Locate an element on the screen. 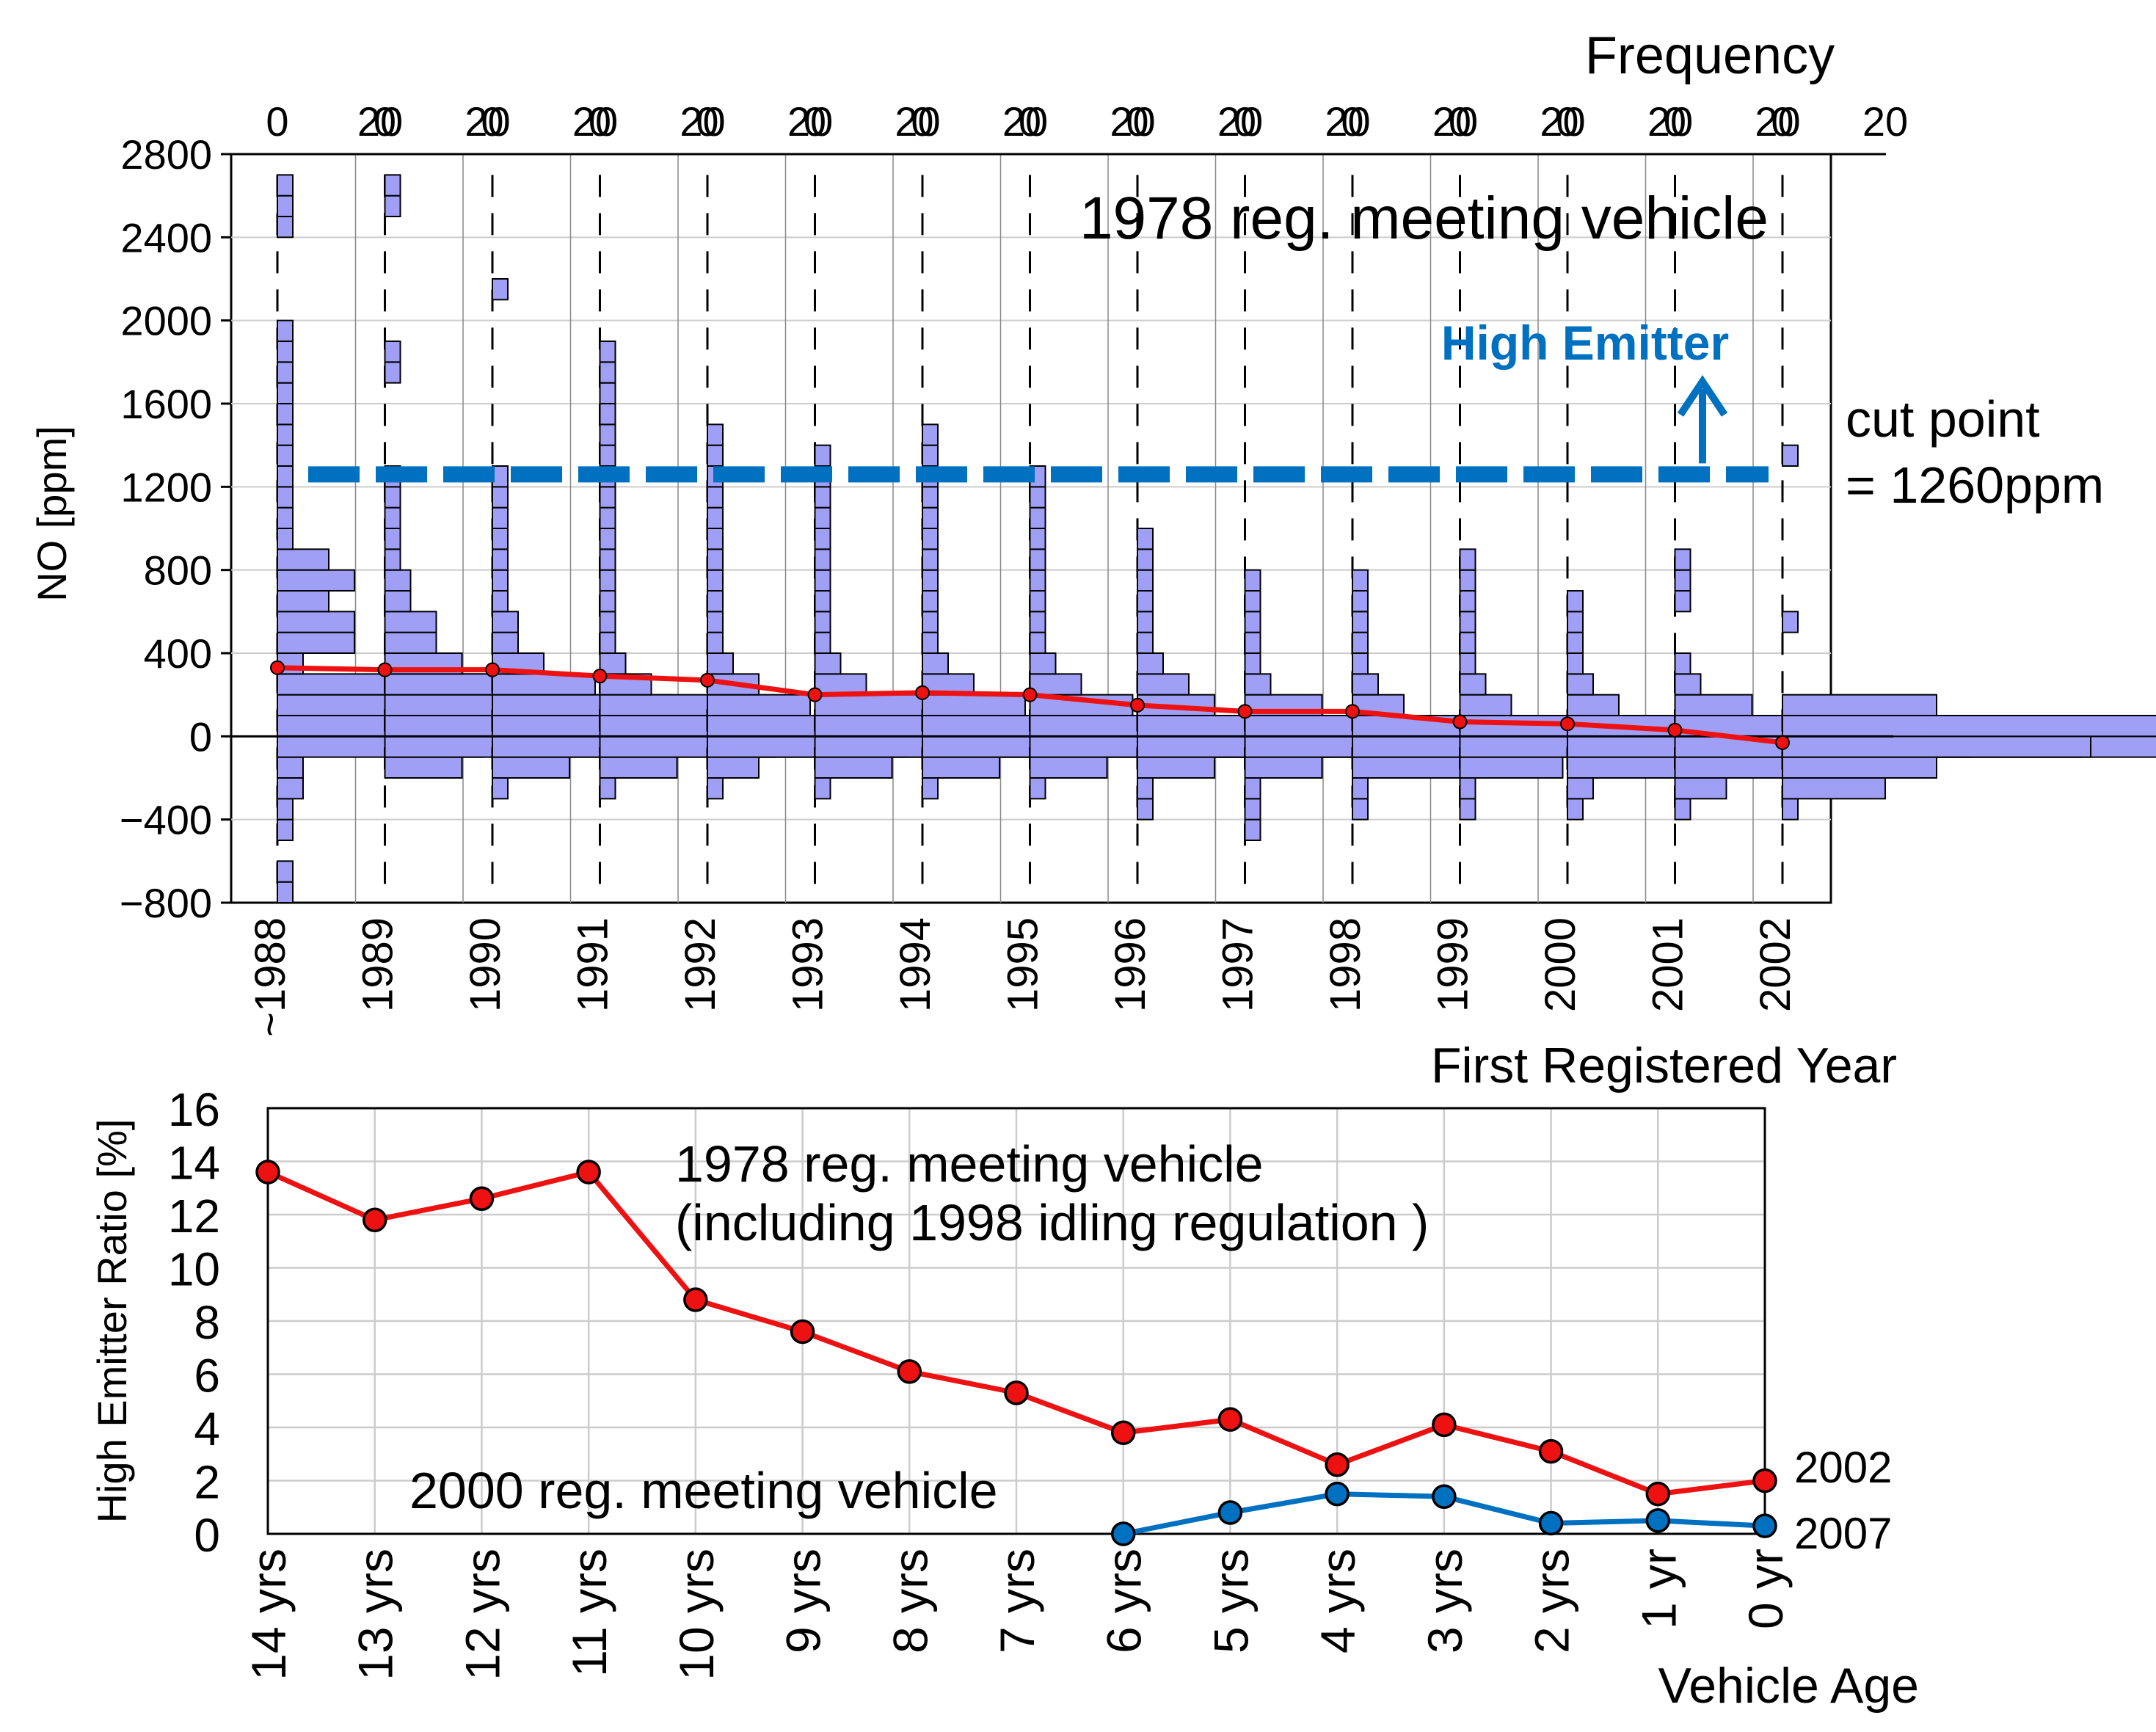  top-y-tick-label: 0 is located at coordinates (201, 736).